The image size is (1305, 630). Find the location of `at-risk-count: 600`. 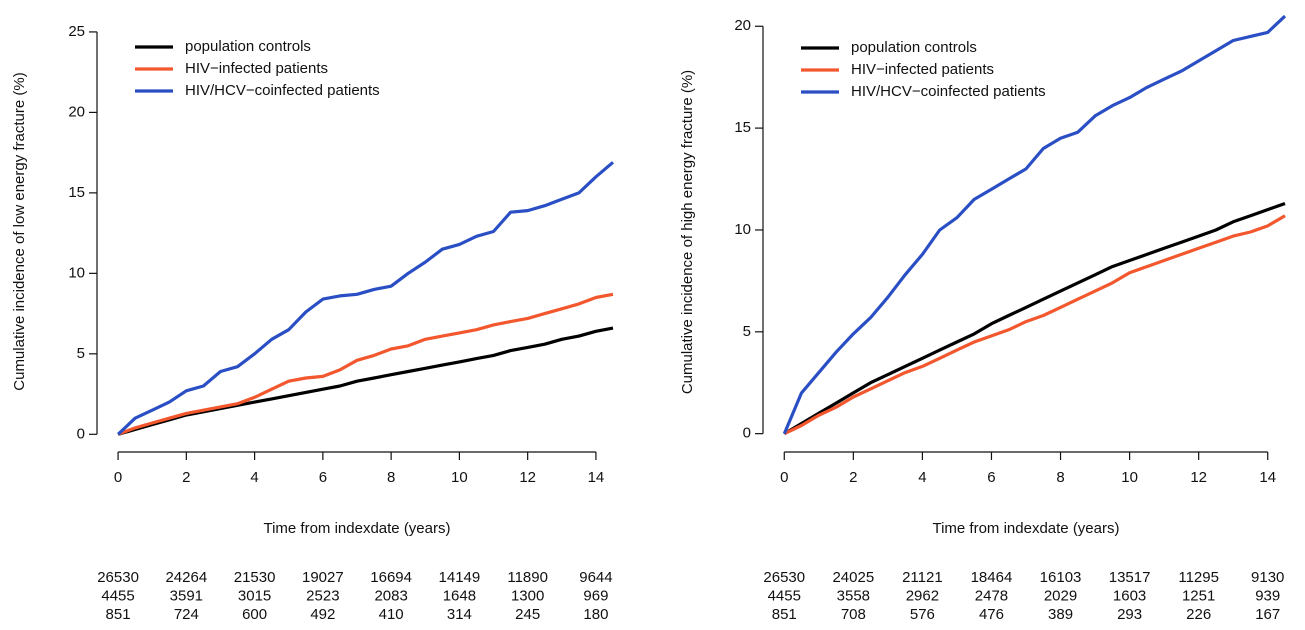

at-risk-count: 600 is located at coordinates (254, 614).